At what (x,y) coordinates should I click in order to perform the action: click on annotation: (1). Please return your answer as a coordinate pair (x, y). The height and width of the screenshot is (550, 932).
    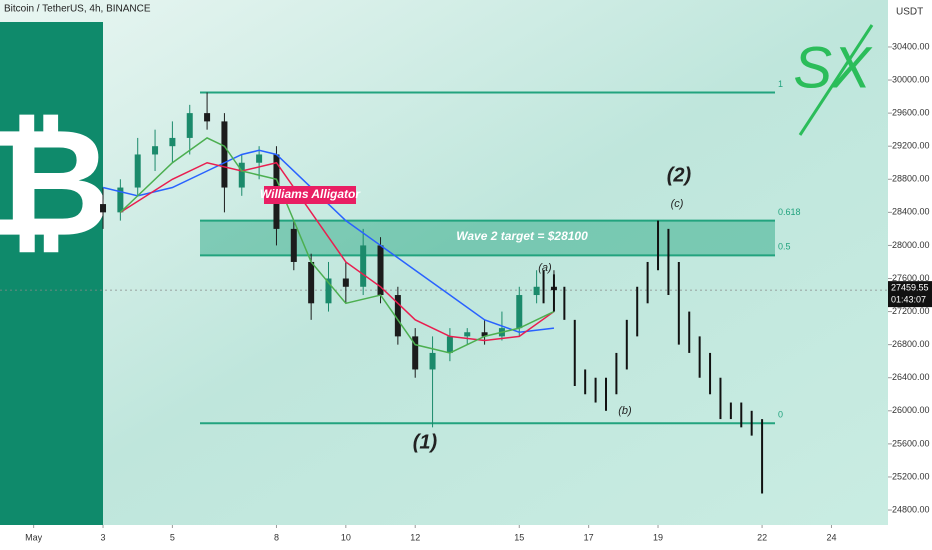
    Looking at the image, I should click on (425, 442).